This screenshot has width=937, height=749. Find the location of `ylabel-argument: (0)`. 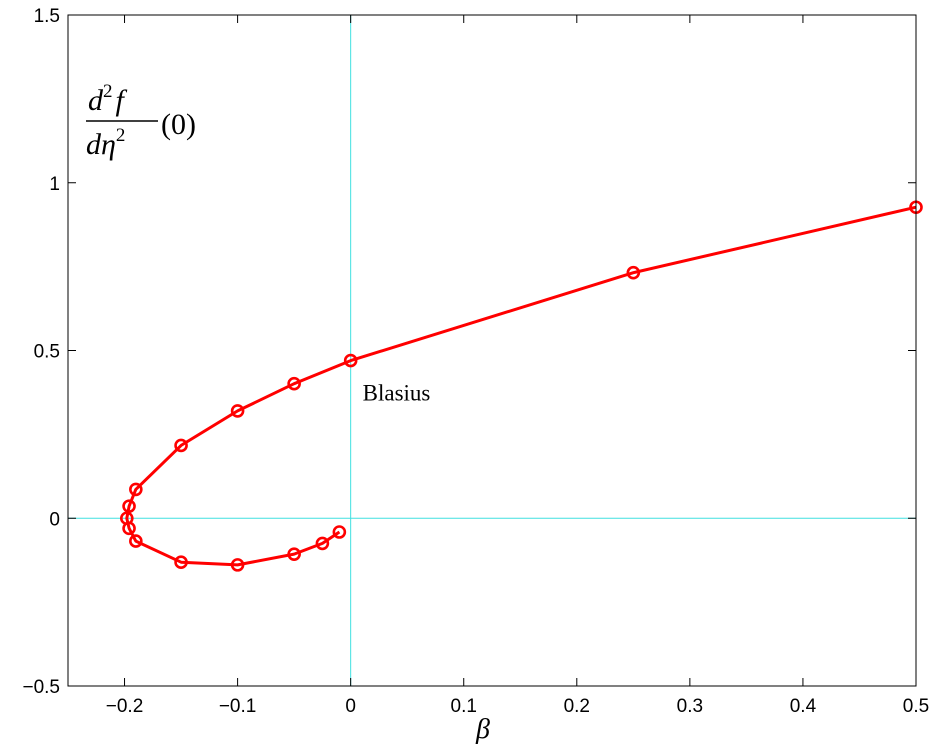

ylabel-argument: (0) is located at coordinates (178, 124).